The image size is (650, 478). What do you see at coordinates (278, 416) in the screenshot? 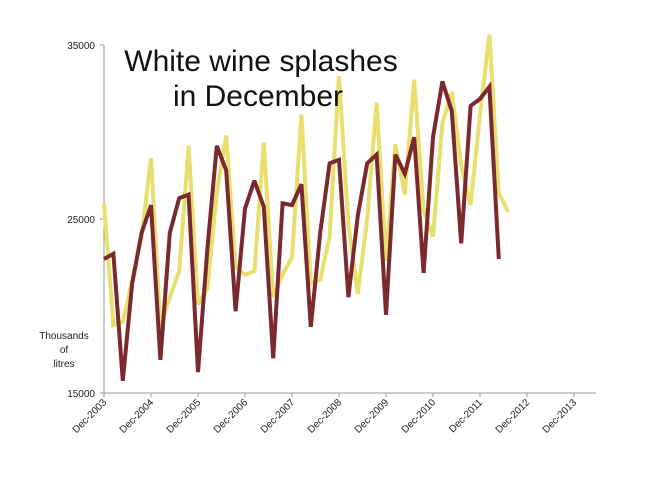
I see `x-tick-label: Dec-2007` at bounding box center [278, 416].